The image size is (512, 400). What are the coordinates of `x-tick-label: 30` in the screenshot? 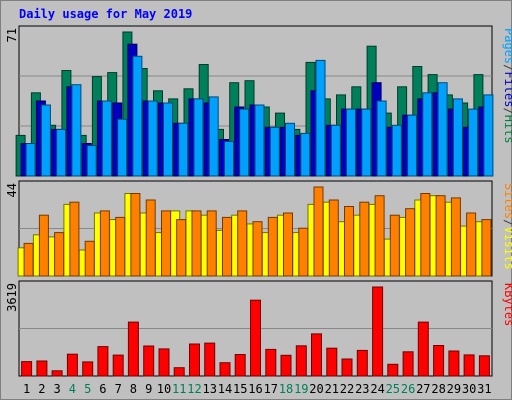 It's located at (469, 389).